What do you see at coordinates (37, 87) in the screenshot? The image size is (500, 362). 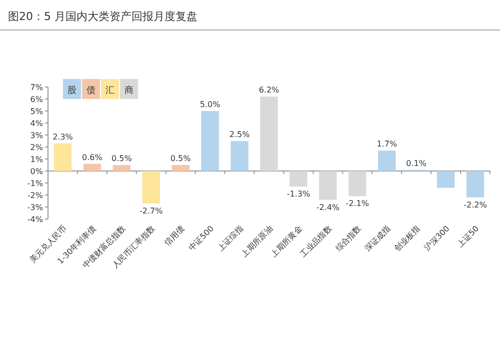 I see `y-tick-label: 7%` at bounding box center [37, 87].